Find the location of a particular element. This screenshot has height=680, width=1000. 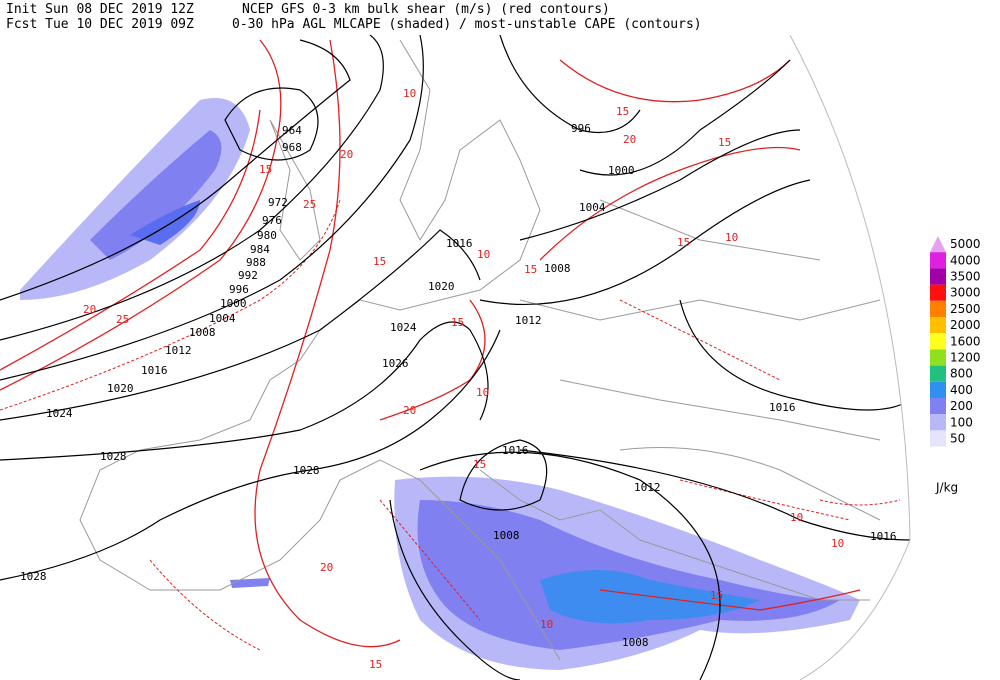

pressure-label: 1026 is located at coordinates (395, 363).